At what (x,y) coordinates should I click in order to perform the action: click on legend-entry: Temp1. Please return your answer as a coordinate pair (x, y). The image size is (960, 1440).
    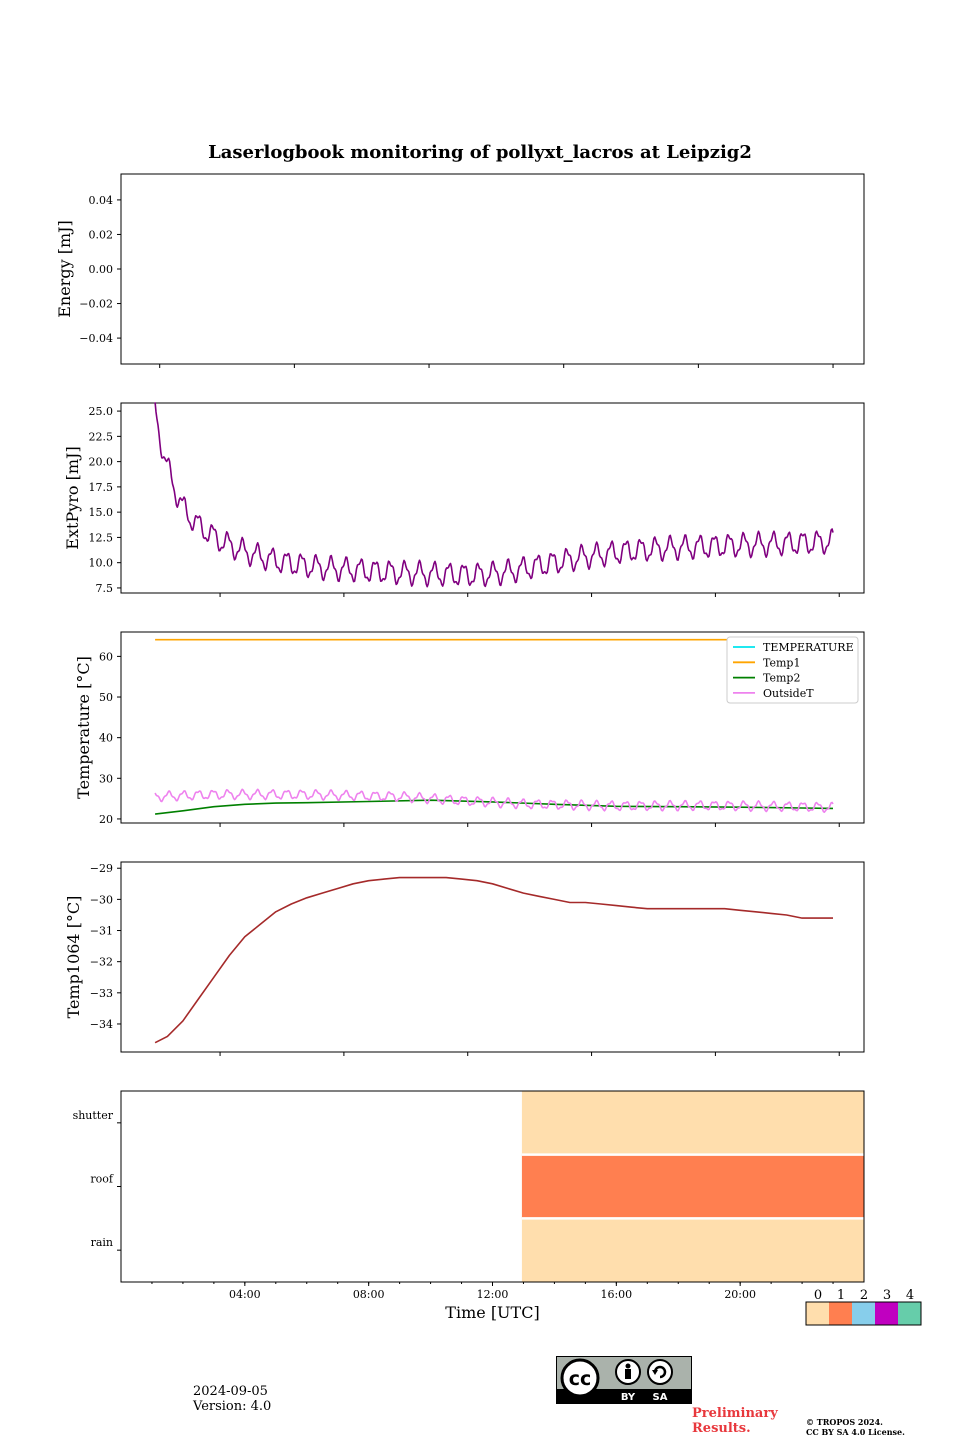
    Looking at the image, I should click on (781, 662).